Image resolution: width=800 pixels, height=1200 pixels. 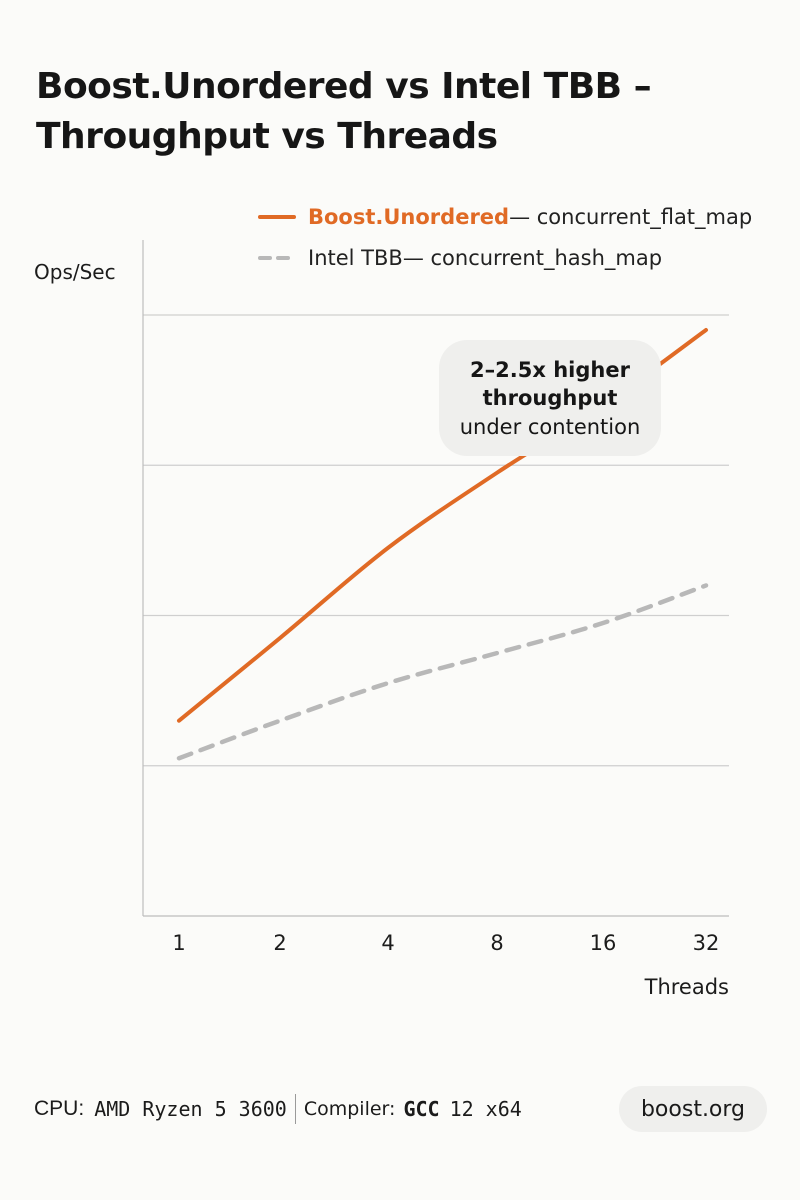 I want to click on x-tick-label: 2, so click(x=279, y=943).